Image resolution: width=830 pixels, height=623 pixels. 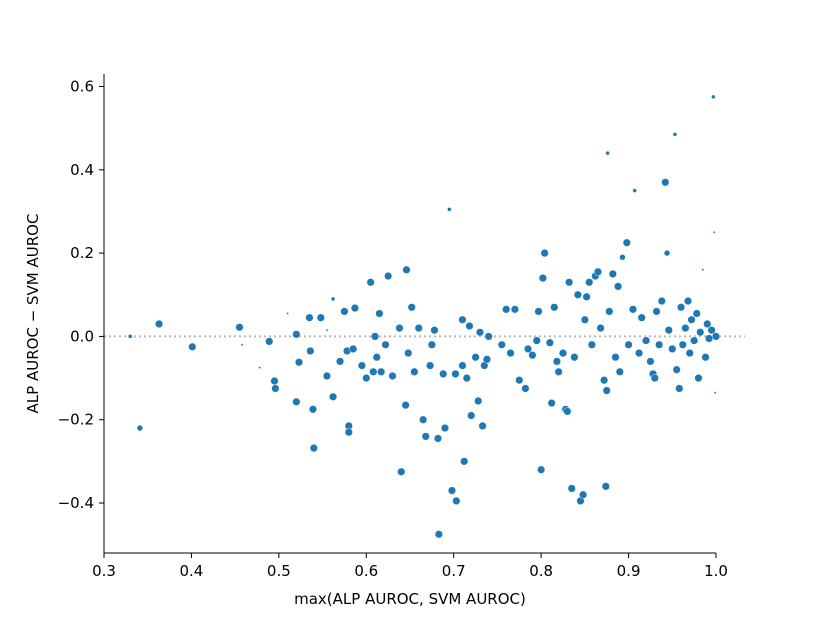 What do you see at coordinates (82, 336) in the screenshot?
I see `y-tick-label: 0.0` at bounding box center [82, 336].